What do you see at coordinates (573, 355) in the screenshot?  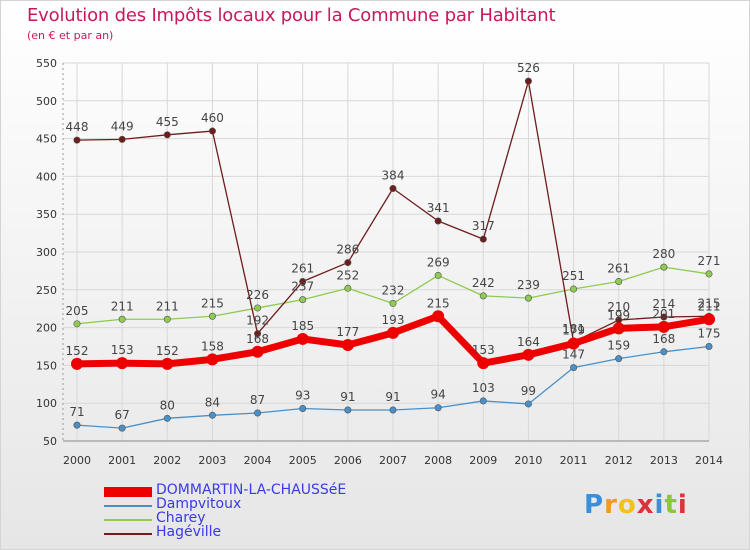 I see `data-label: 147` at bounding box center [573, 355].